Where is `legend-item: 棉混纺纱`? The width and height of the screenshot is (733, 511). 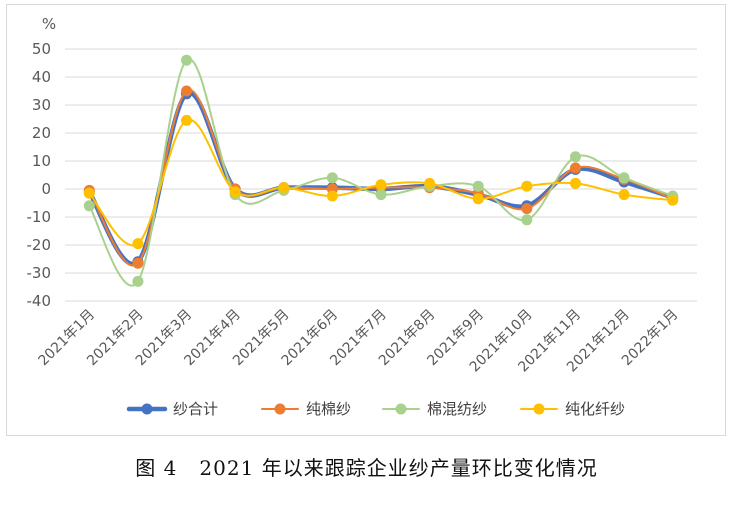 legend-item: 棉混纺纱 is located at coordinates (434, 409).